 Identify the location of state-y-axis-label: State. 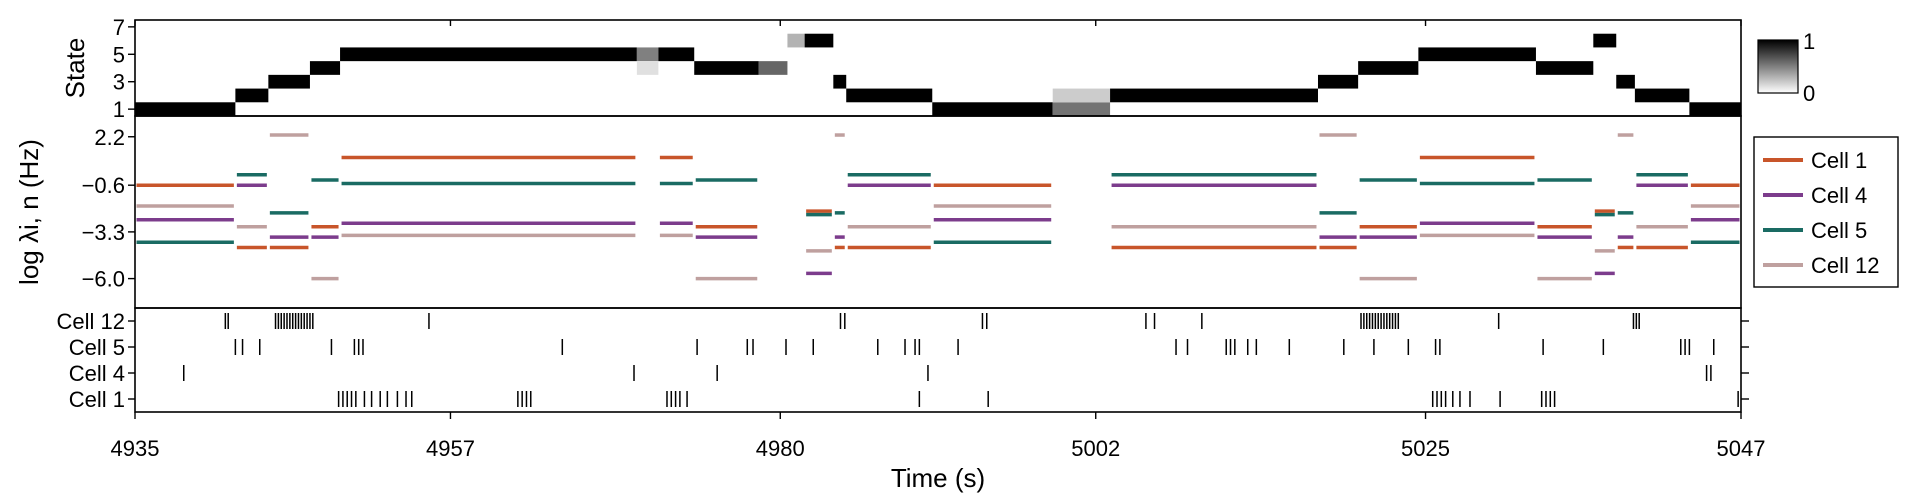
(75, 68).